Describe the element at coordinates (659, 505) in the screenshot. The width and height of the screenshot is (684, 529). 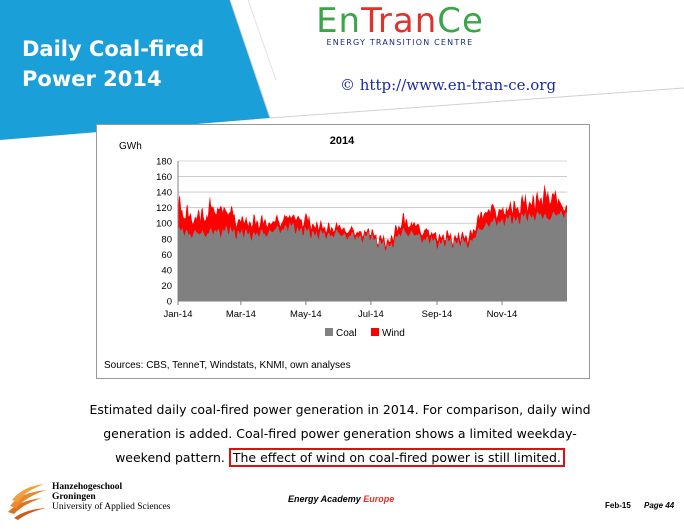
I see `footer-page: Page 44` at that location.